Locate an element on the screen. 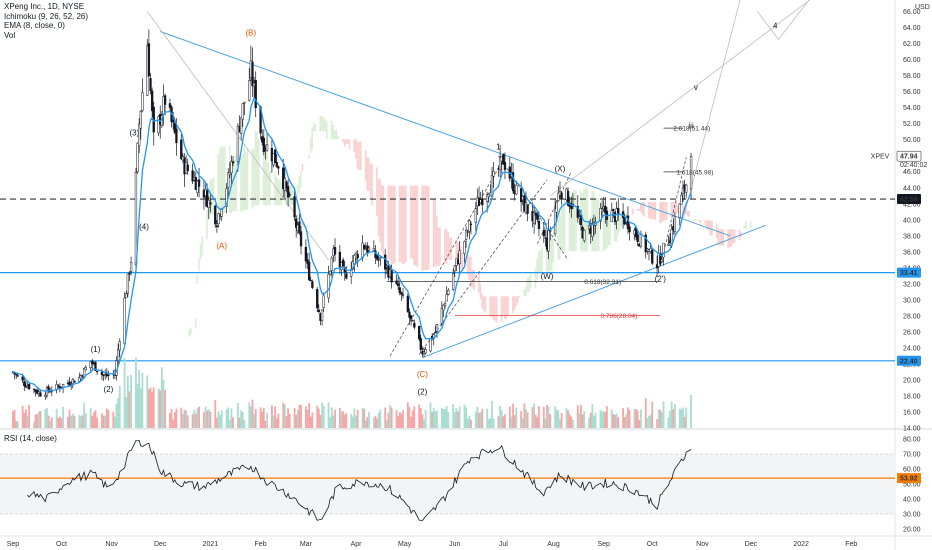 The image size is (932, 550). x-tick-label: Dec is located at coordinates (160, 544).